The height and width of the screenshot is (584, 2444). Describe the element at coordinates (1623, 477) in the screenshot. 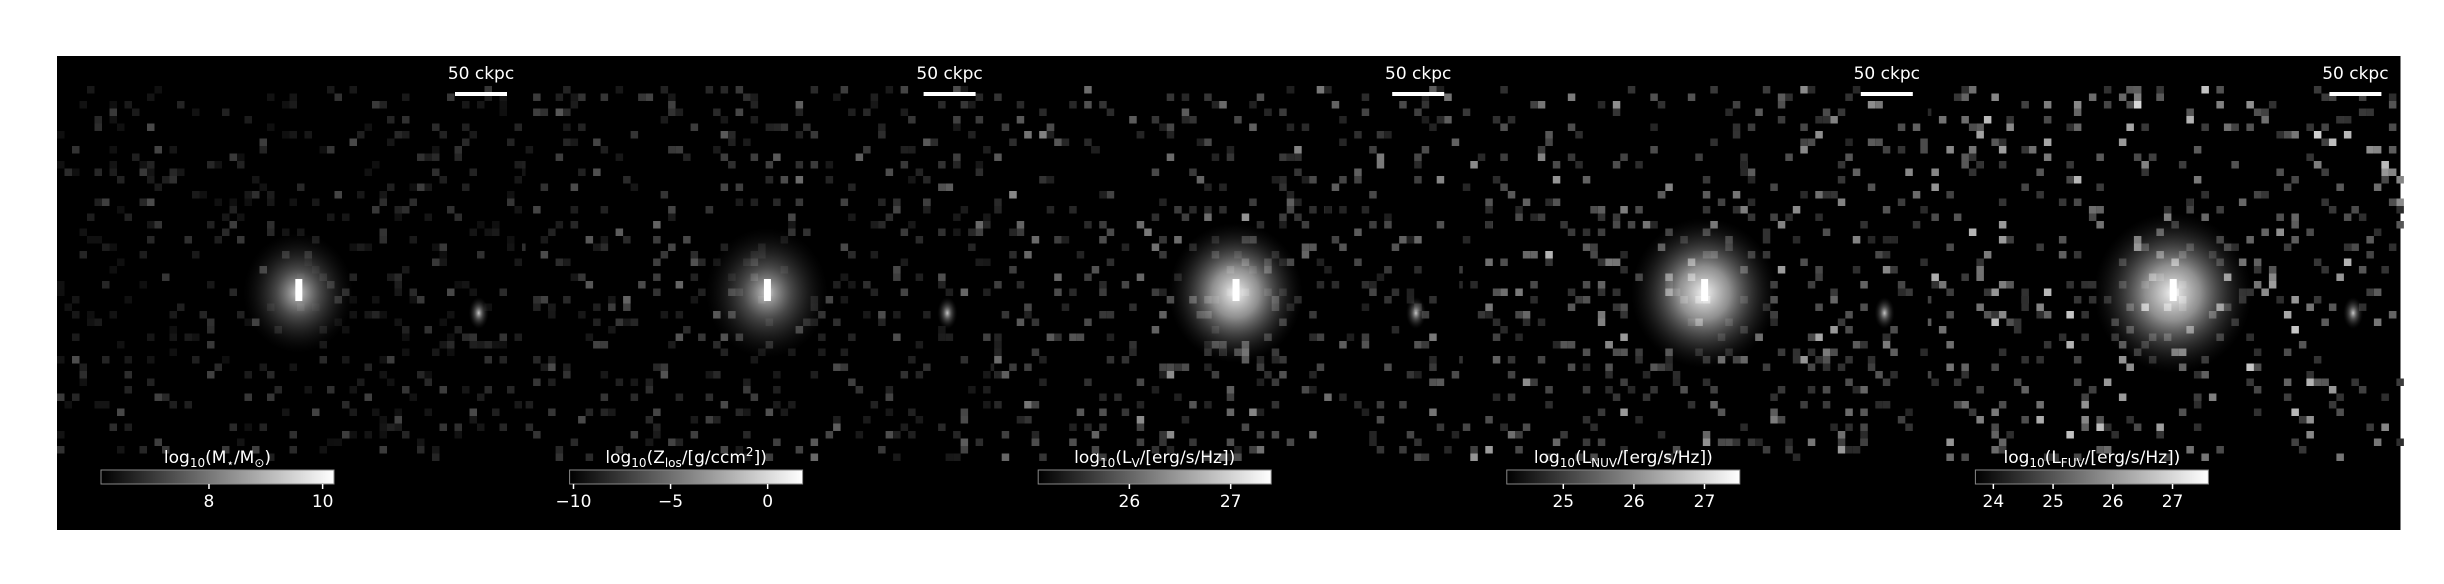

I see `colorbar` at that location.